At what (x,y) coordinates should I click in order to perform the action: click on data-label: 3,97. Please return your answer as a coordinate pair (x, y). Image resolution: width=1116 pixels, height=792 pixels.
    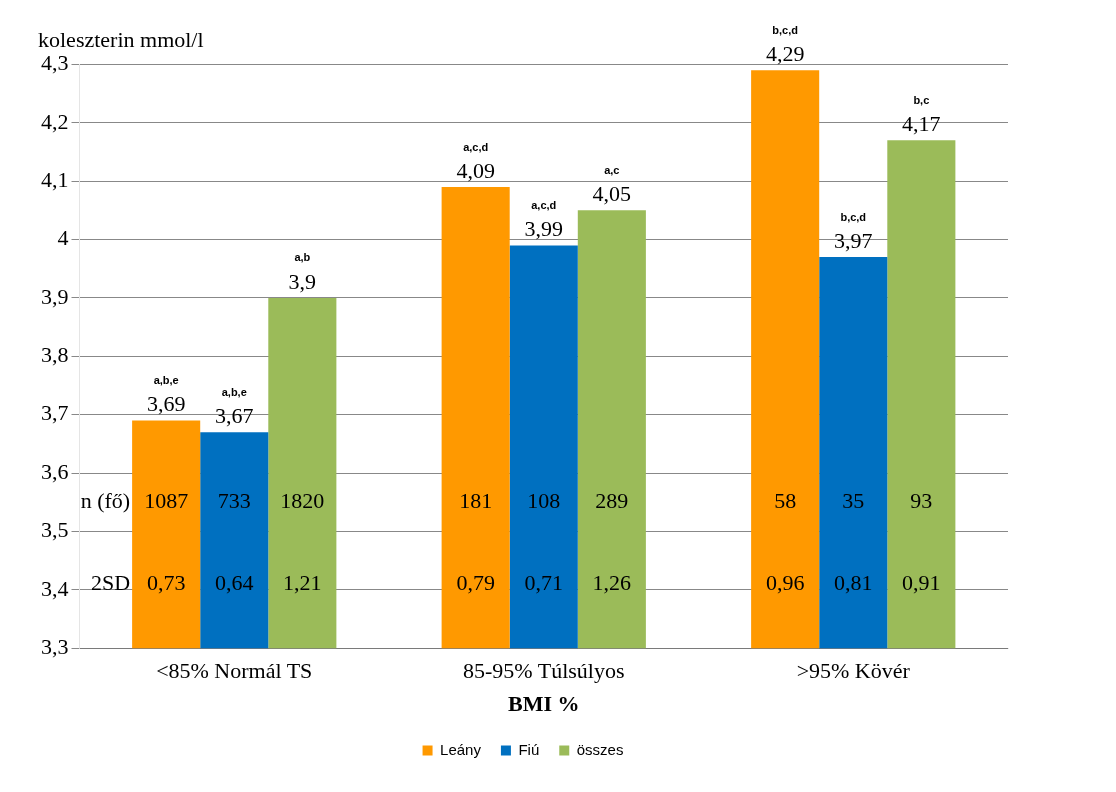
    Looking at the image, I should click on (853, 240).